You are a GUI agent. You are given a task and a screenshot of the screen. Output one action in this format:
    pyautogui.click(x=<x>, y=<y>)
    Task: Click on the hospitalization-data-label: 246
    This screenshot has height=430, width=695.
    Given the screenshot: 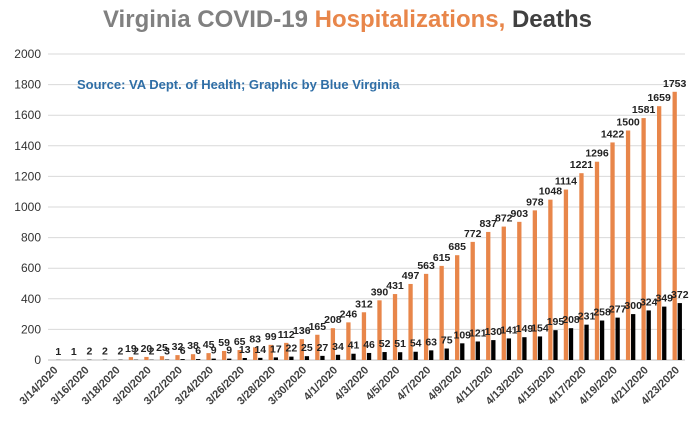 What is the action you would take?
    pyautogui.click(x=349, y=314)
    